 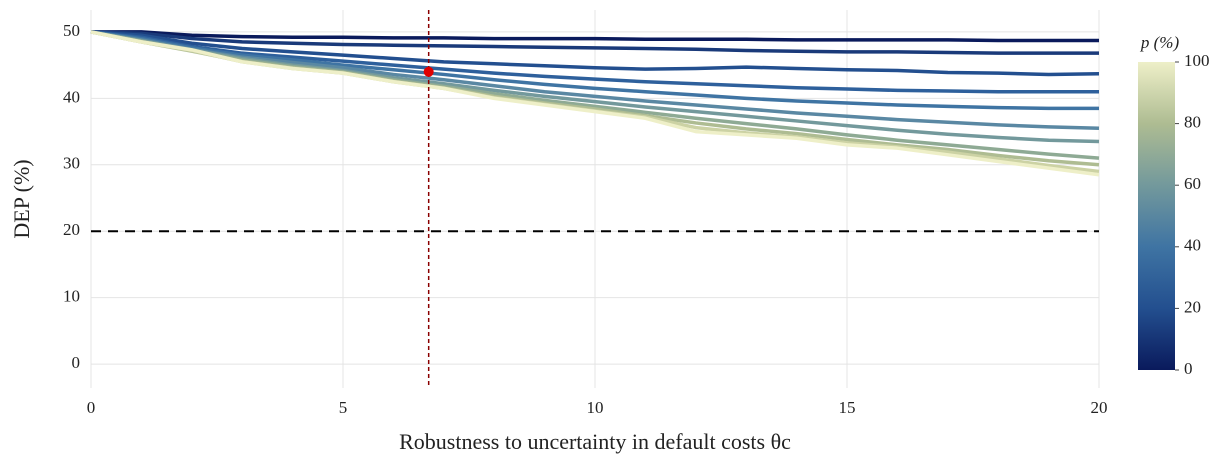 I want to click on colorbar-tick-label: 40, so click(x=1192, y=245).